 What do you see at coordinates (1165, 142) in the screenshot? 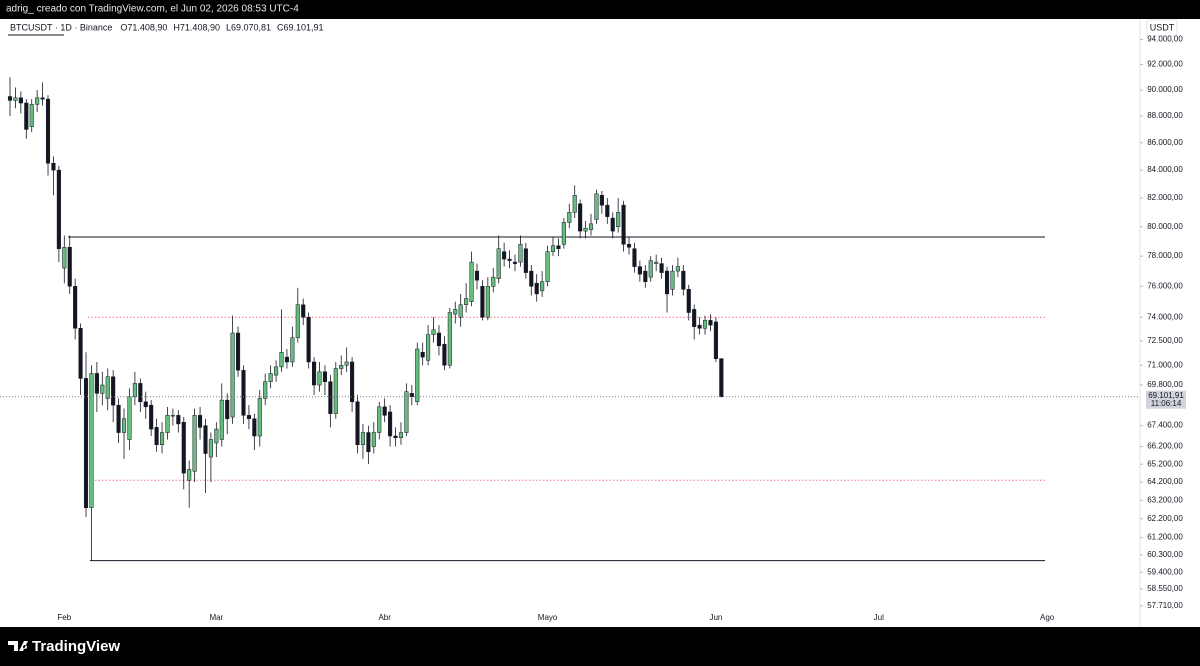
I see `y-tick-label: 86.000,00` at bounding box center [1165, 142].